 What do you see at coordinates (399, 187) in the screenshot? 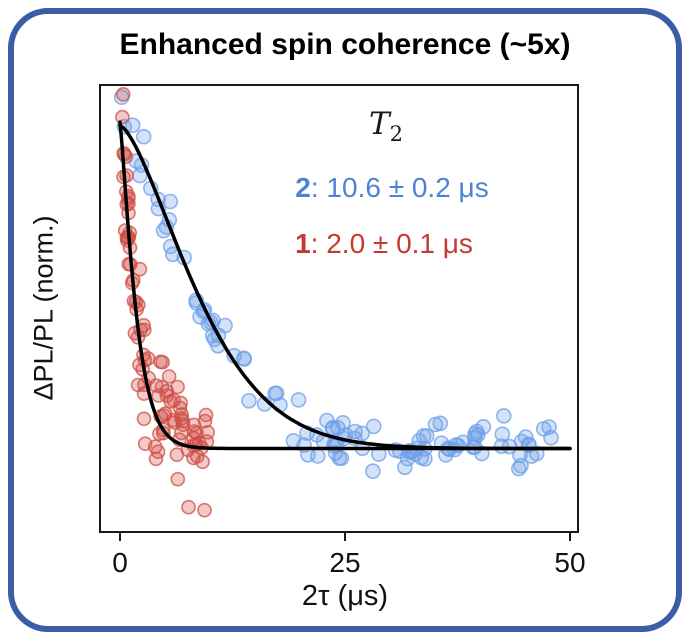
I see `series-2-value: : 10.6 ± 0.2 μs` at bounding box center [399, 187].